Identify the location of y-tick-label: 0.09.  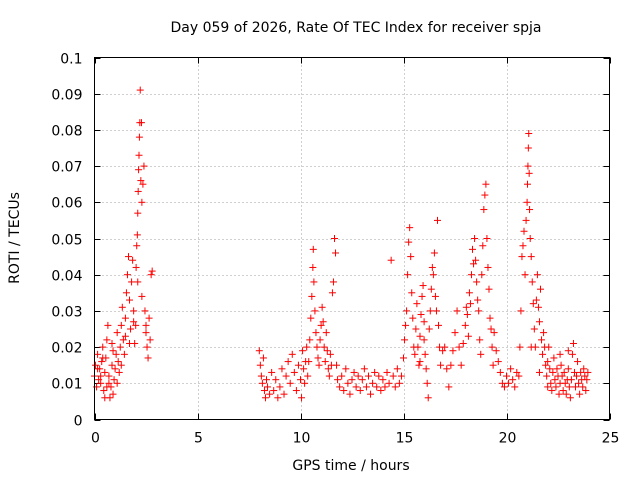
(66, 96).